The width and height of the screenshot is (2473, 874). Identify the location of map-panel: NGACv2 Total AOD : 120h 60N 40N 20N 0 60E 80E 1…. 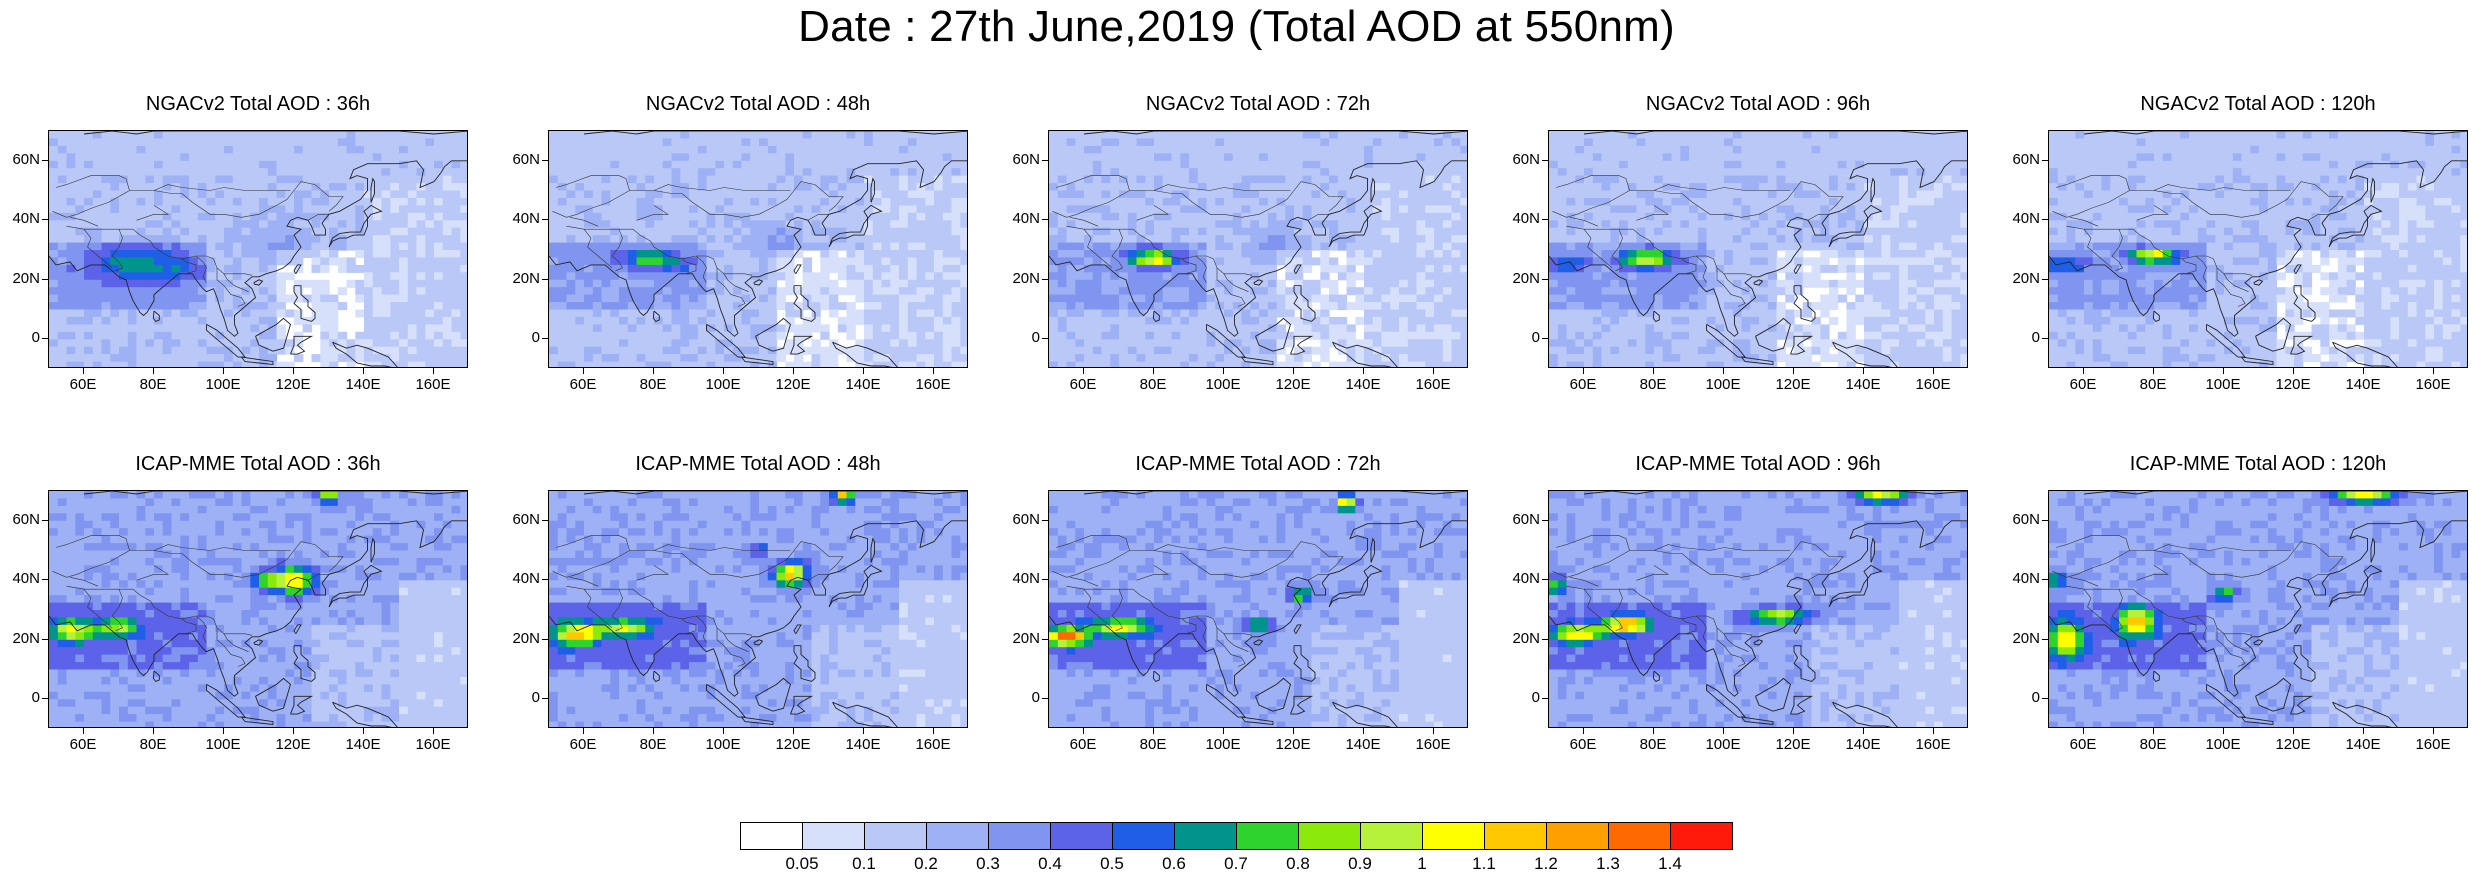
(2240, 244).